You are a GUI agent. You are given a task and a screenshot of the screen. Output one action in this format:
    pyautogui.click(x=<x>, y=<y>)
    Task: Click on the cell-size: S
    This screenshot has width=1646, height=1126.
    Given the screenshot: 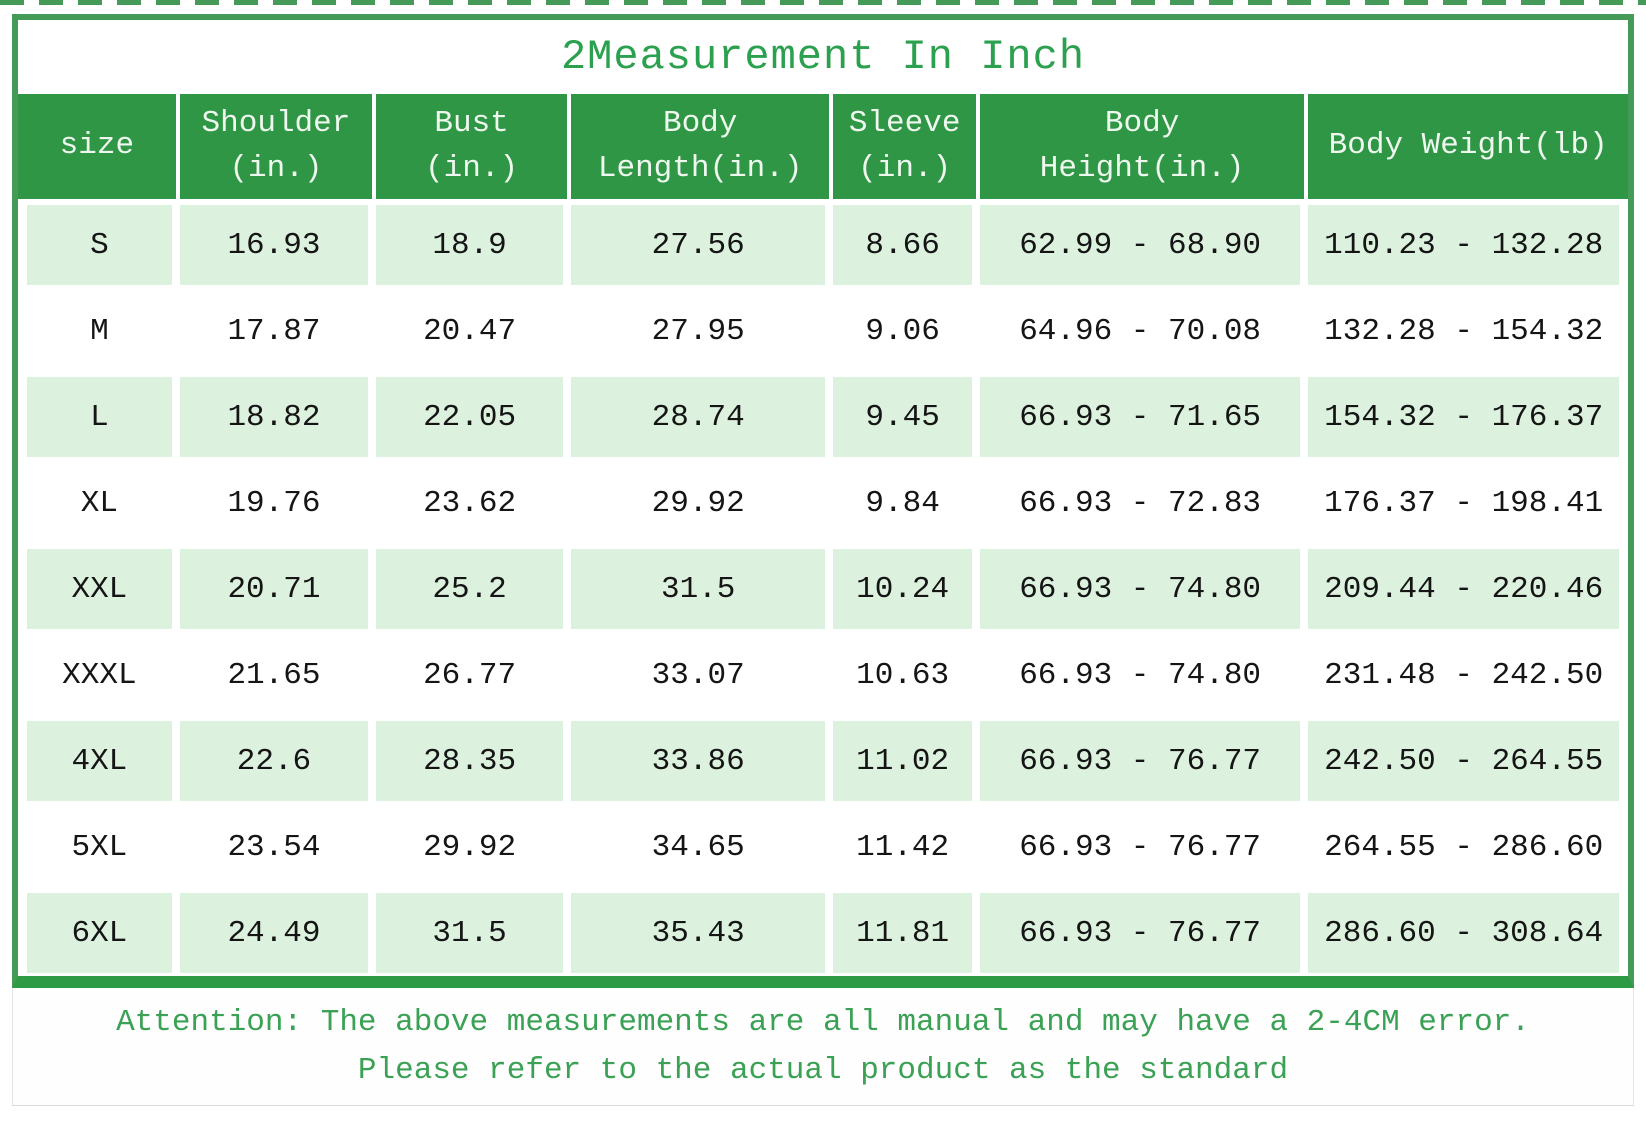 What is the action you would take?
    pyautogui.click(x=97, y=245)
    